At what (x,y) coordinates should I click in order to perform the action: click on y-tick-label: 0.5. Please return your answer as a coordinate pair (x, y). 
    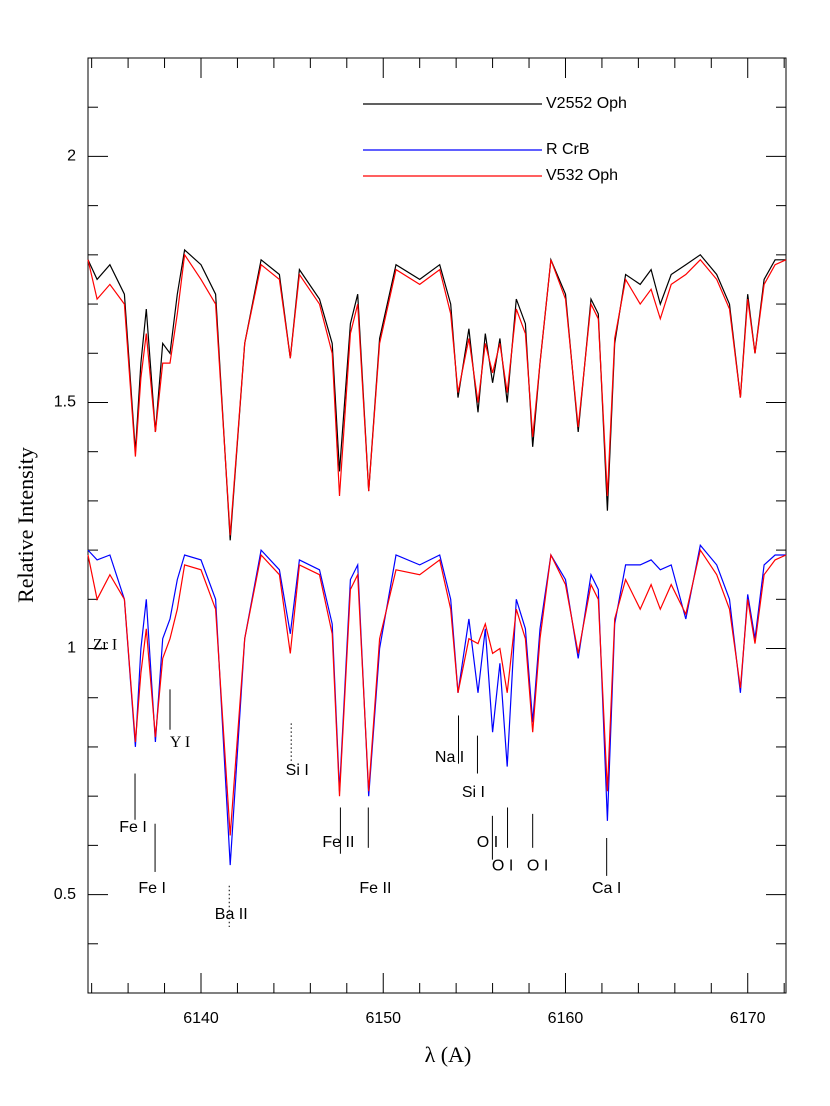
    Looking at the image, I should click on (65, 894).